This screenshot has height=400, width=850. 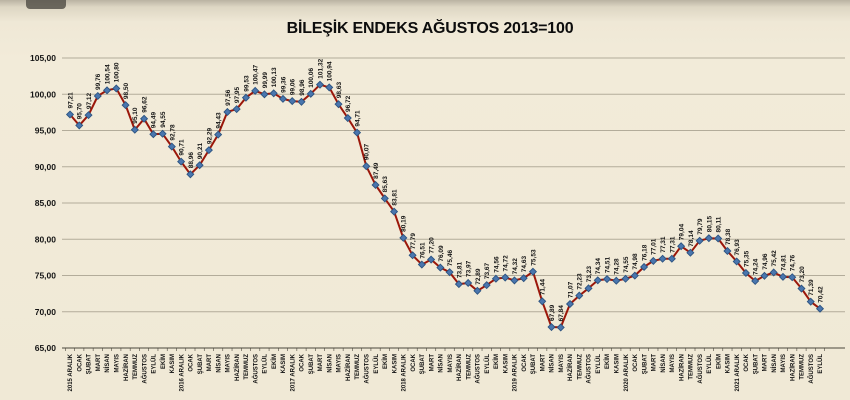 What do you see at coordinates (533, 257) in the screenshot?
I see `data-point-label: 75,53` at bounding box center [533, 257].